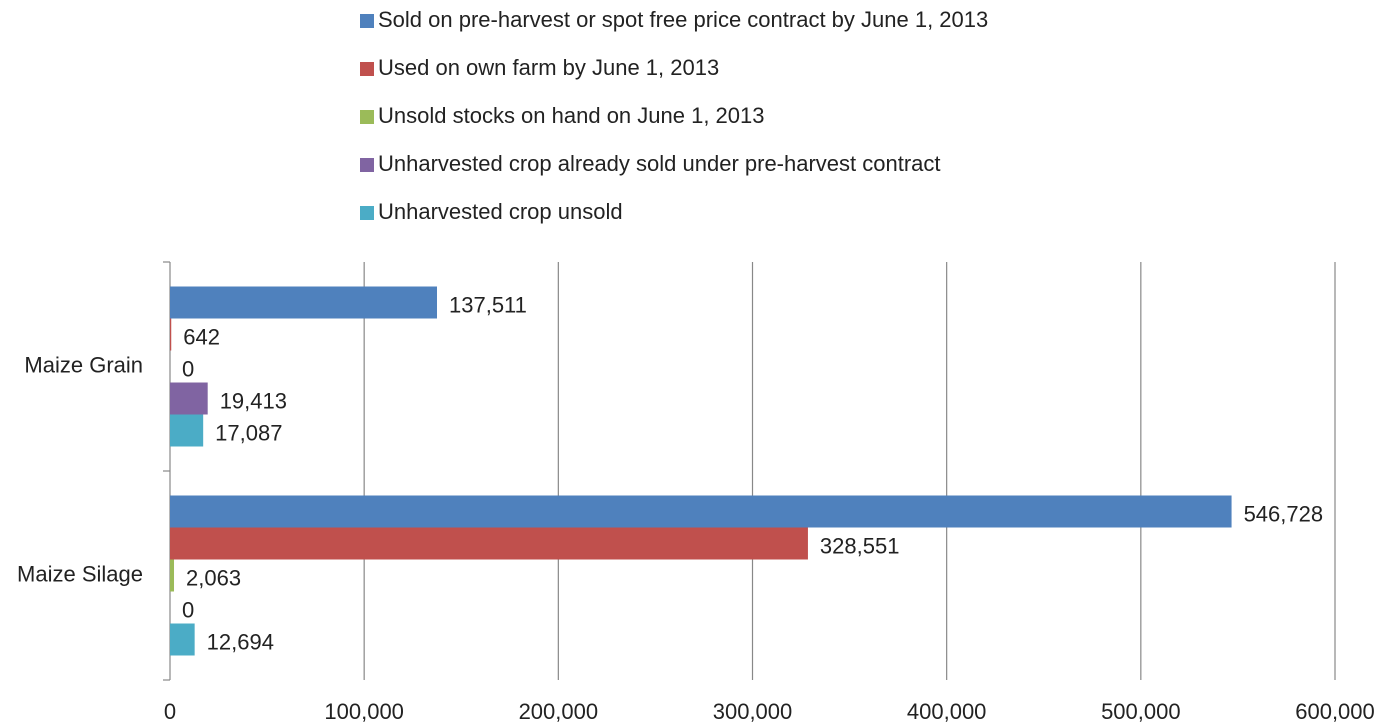 This screenshot has width=1397, height=727. What do you see at coordinates (559, 711) in the screenshot?
I see `x-tick-label: 200,000` at bounding box center [559, 711].